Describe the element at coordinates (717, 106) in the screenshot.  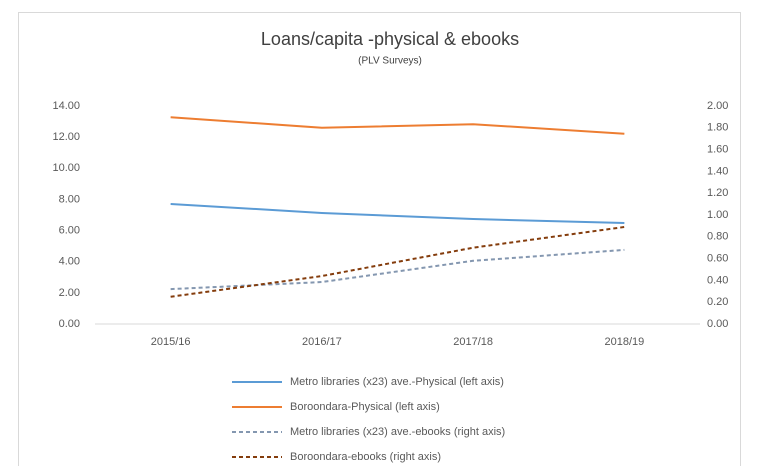
I see `y2-tick-label: 2.00` at that location.